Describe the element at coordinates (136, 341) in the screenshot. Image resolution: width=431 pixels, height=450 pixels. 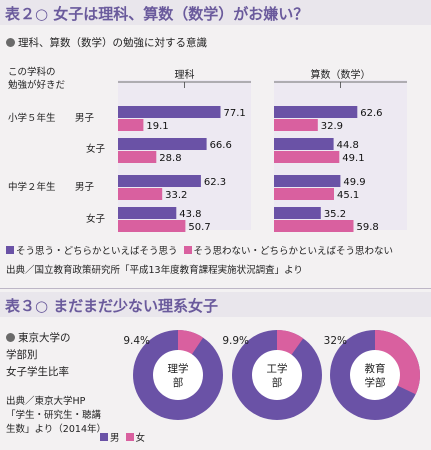
I see `pie-female-percent: 9.4%` at that location.